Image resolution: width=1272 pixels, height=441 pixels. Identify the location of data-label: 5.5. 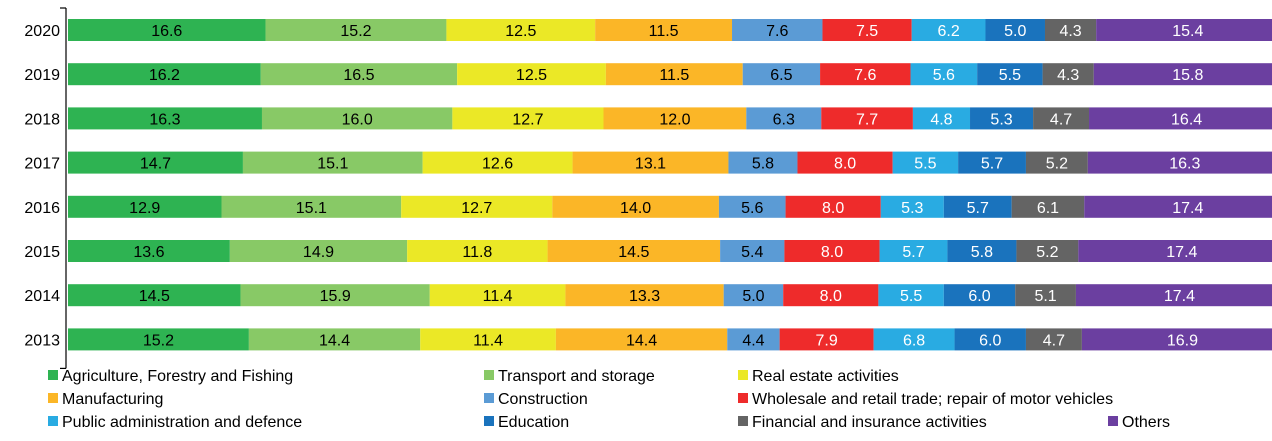
(925, 164).